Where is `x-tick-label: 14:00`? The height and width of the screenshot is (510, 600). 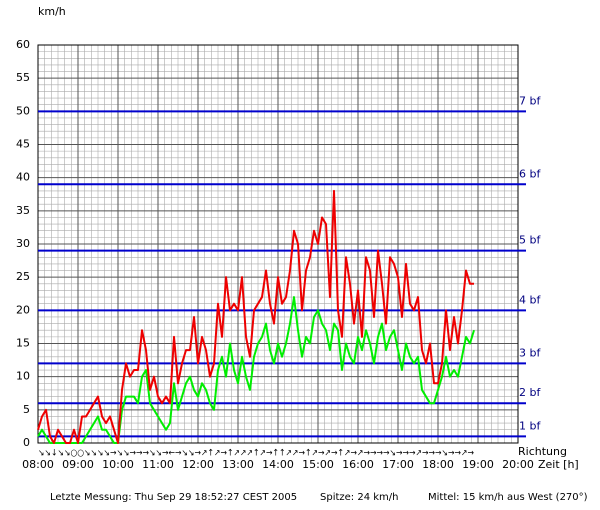 x-tick-label: 14:00 is located at coordinates (278, 464).